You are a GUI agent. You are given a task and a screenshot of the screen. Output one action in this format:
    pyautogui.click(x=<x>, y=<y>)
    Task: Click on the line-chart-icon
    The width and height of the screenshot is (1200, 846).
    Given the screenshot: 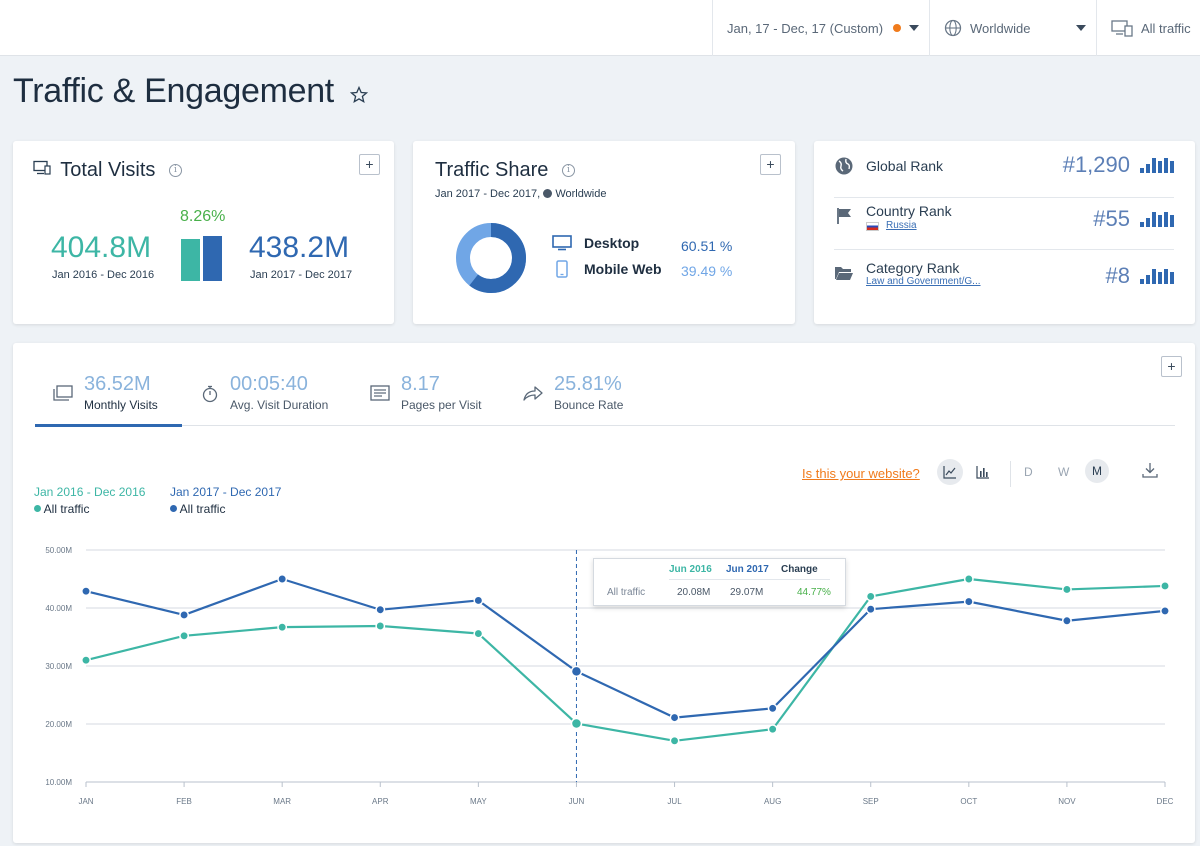 What is the action you would take?
    pyautogui.click(x=949, y=472)
    